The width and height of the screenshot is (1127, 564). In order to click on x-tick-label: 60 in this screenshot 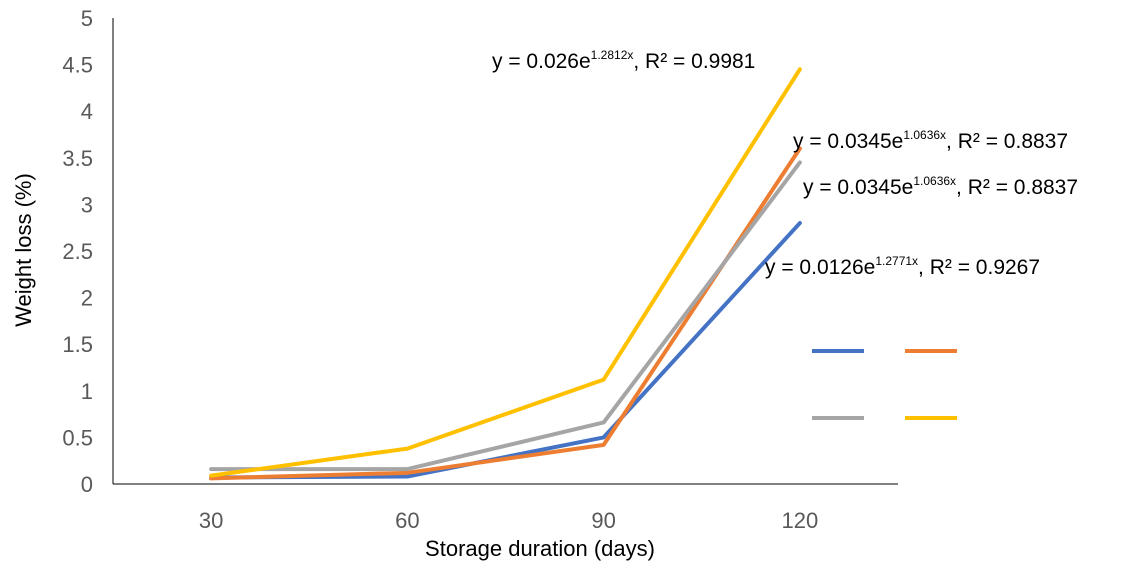, I will do `click(407, 520)`.